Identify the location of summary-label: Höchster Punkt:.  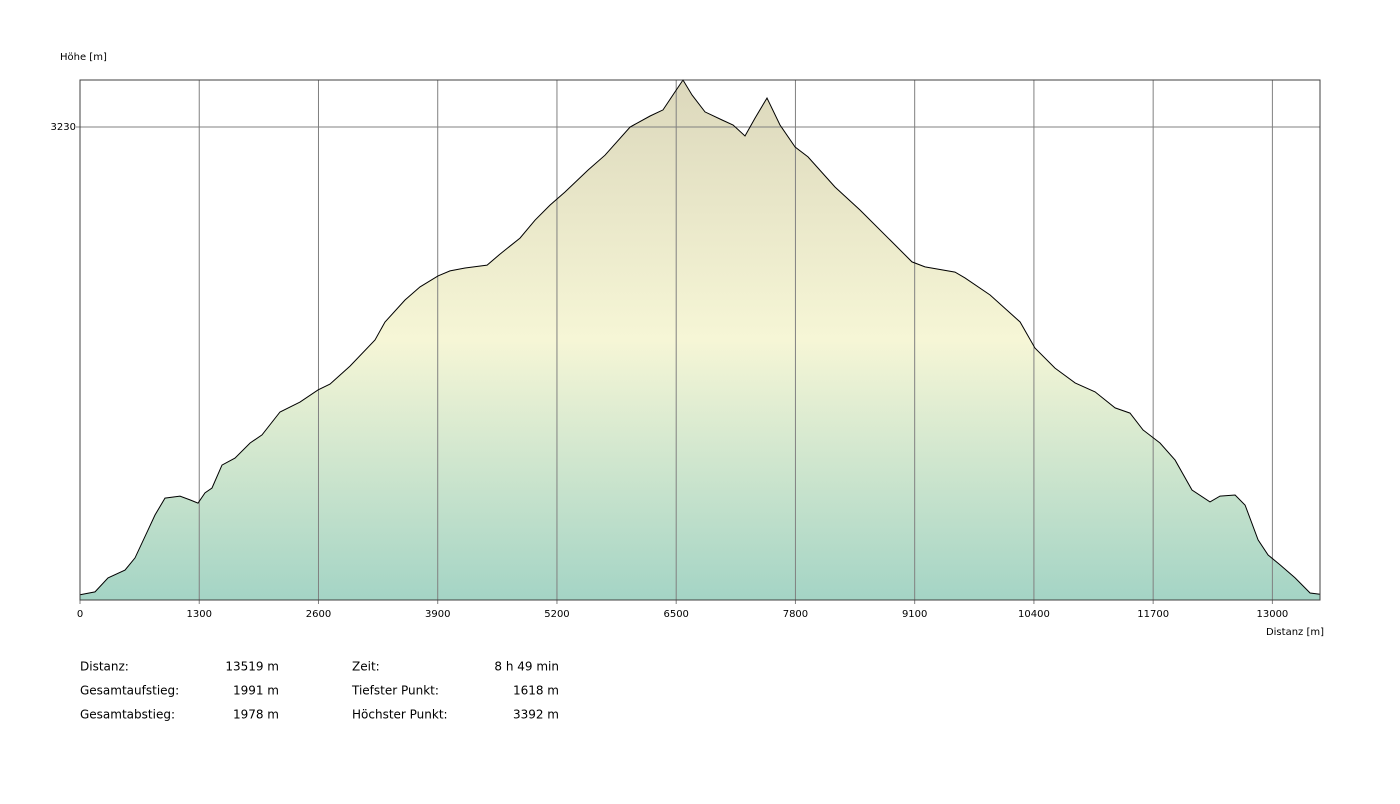
(400, 715).